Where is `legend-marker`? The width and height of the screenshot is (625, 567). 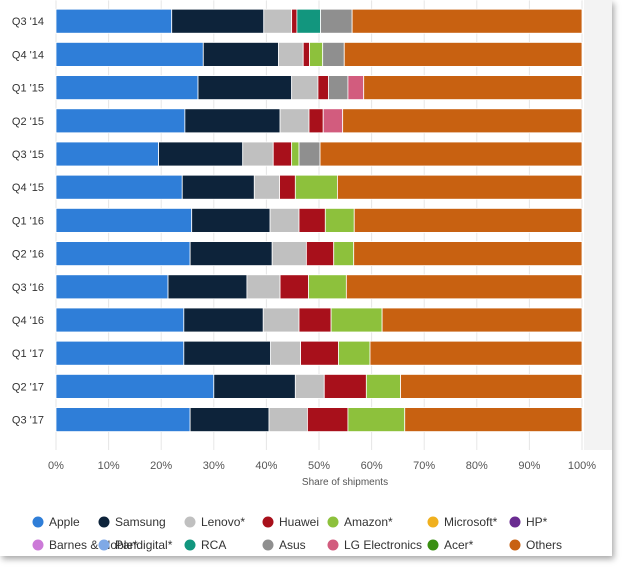 legend-marker is located at coordinates (515, 522).